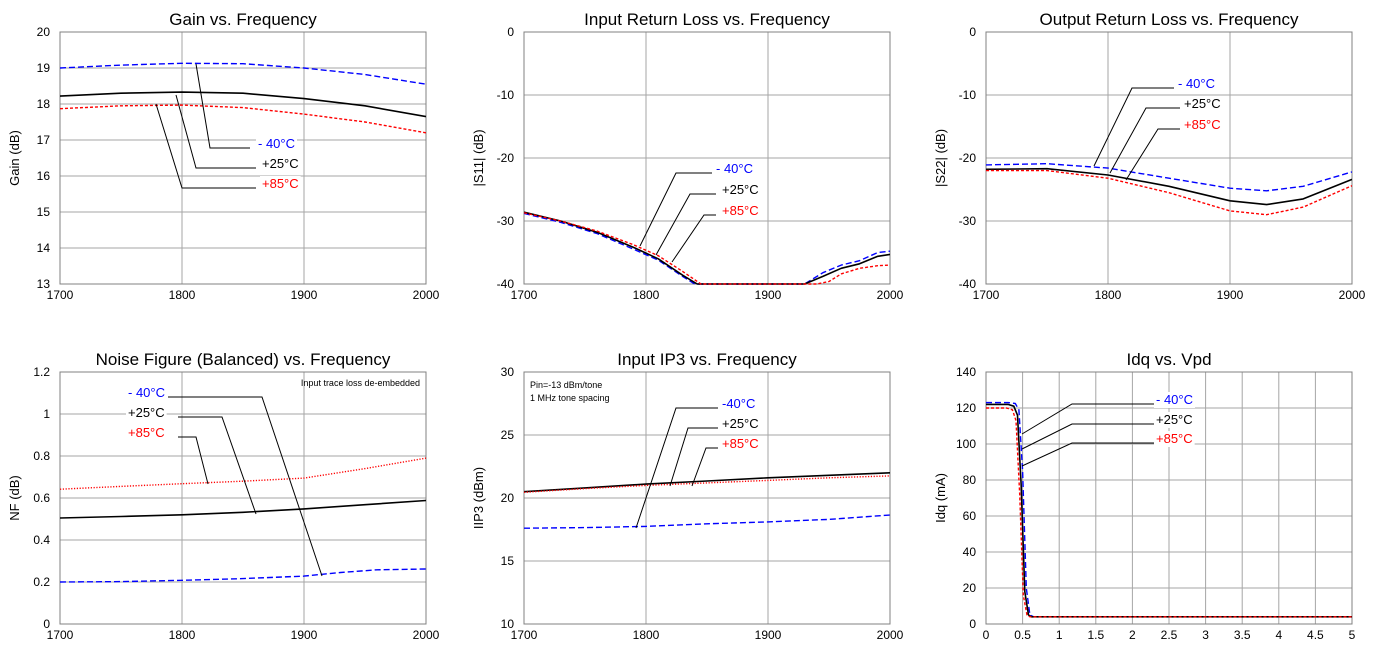  Describe the element at coordinates (508, 624) in the screenshot. I see `y-tick-label: 10` at that location.